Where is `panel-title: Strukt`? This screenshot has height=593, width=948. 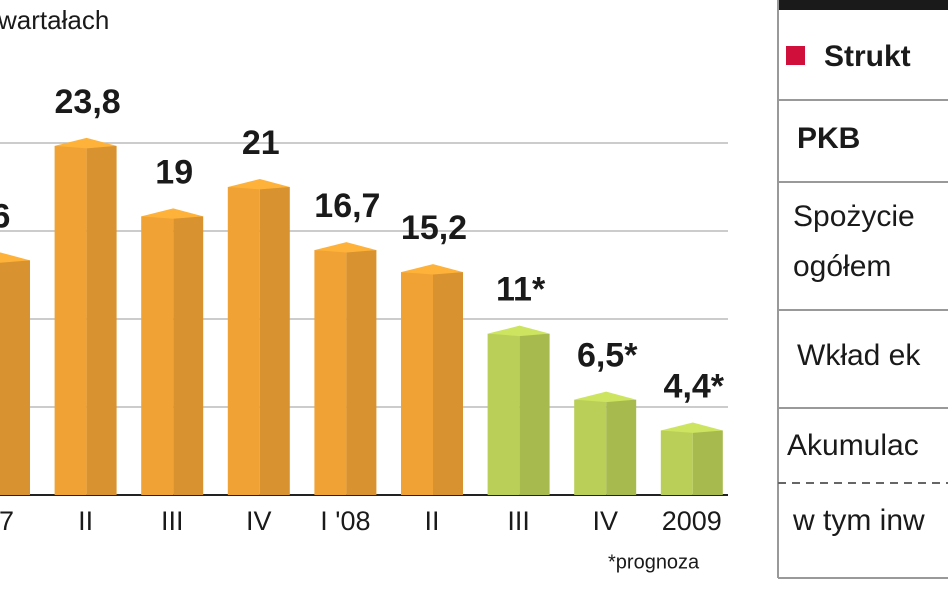 panel-title: Strukt is located at coordinates (867, 56).